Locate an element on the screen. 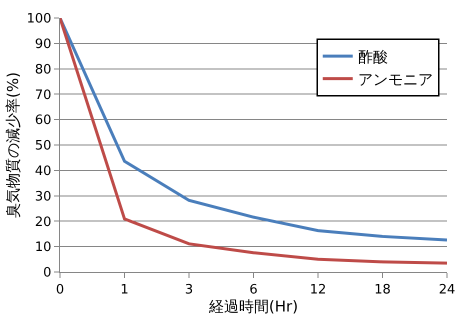  y-tick-label: 100 is located at coordinates (39, 19).